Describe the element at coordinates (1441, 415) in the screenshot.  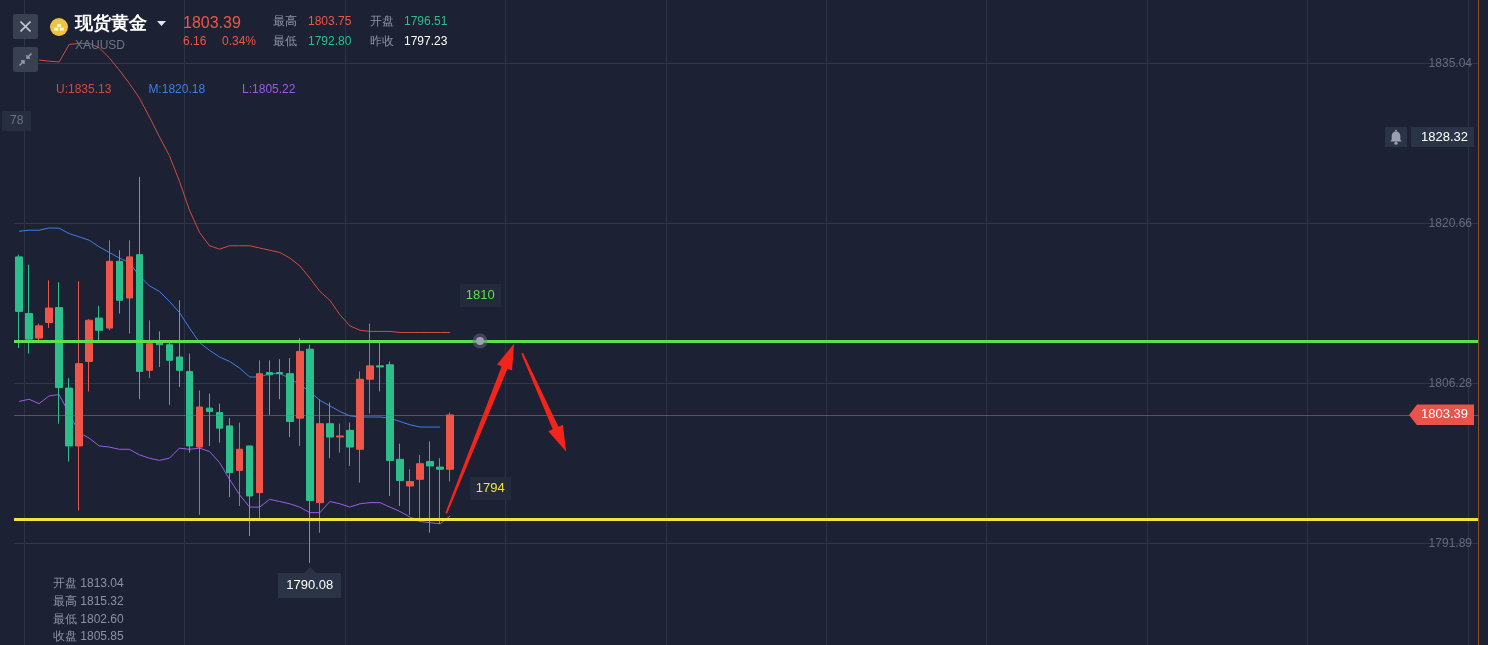
I see `ref-line-label: 1803.39` at that location.